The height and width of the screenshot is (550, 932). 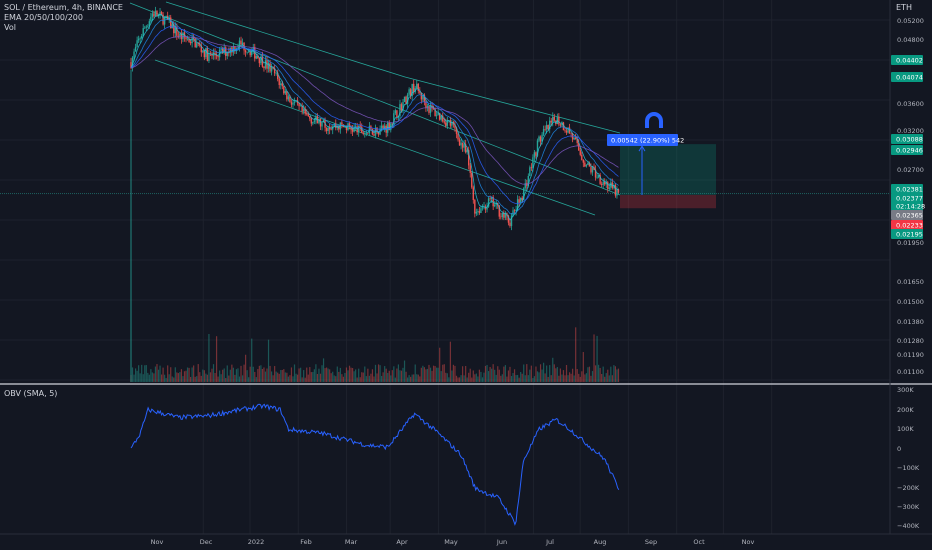 What do you see at coordinates (375, 464) in the screenshot?
I see `obv-line` at bounding box center [375, 464].